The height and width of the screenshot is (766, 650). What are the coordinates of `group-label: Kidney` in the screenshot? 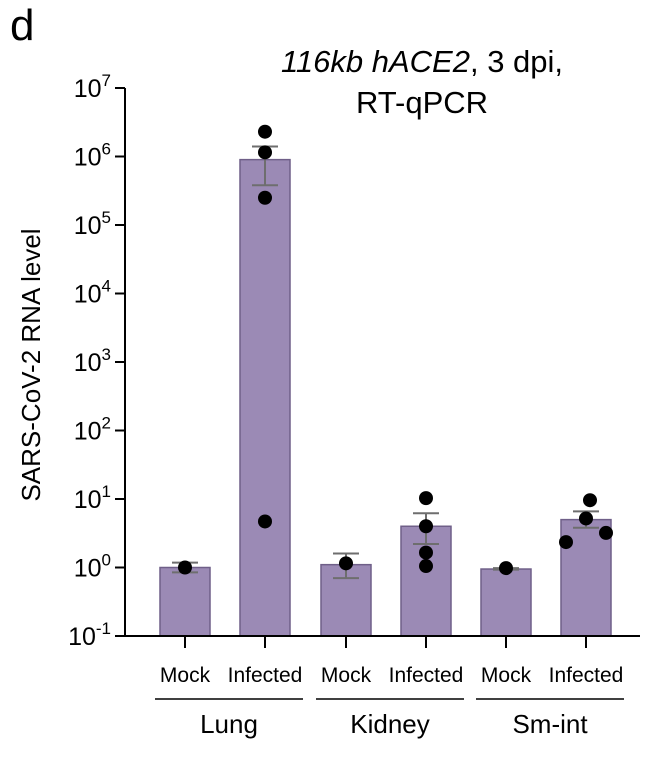 It's located at (390, 724).